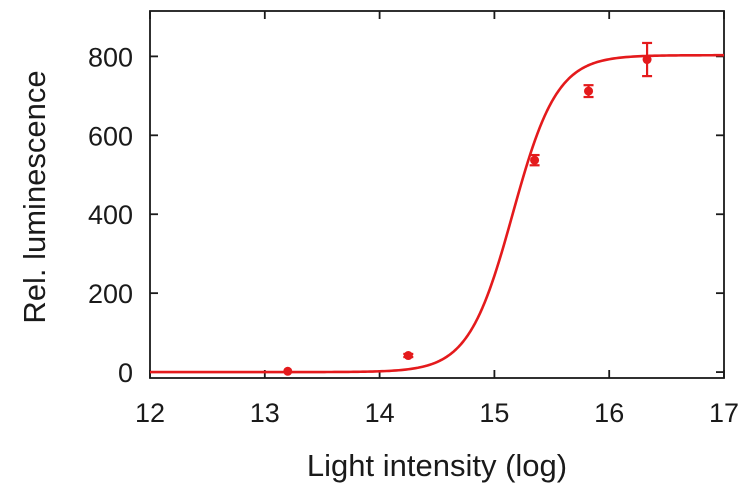  What do you see at coordinates (125, 373) in the screenshot?
I see `y-tick-label: 0` at bounding box center [125, 373].